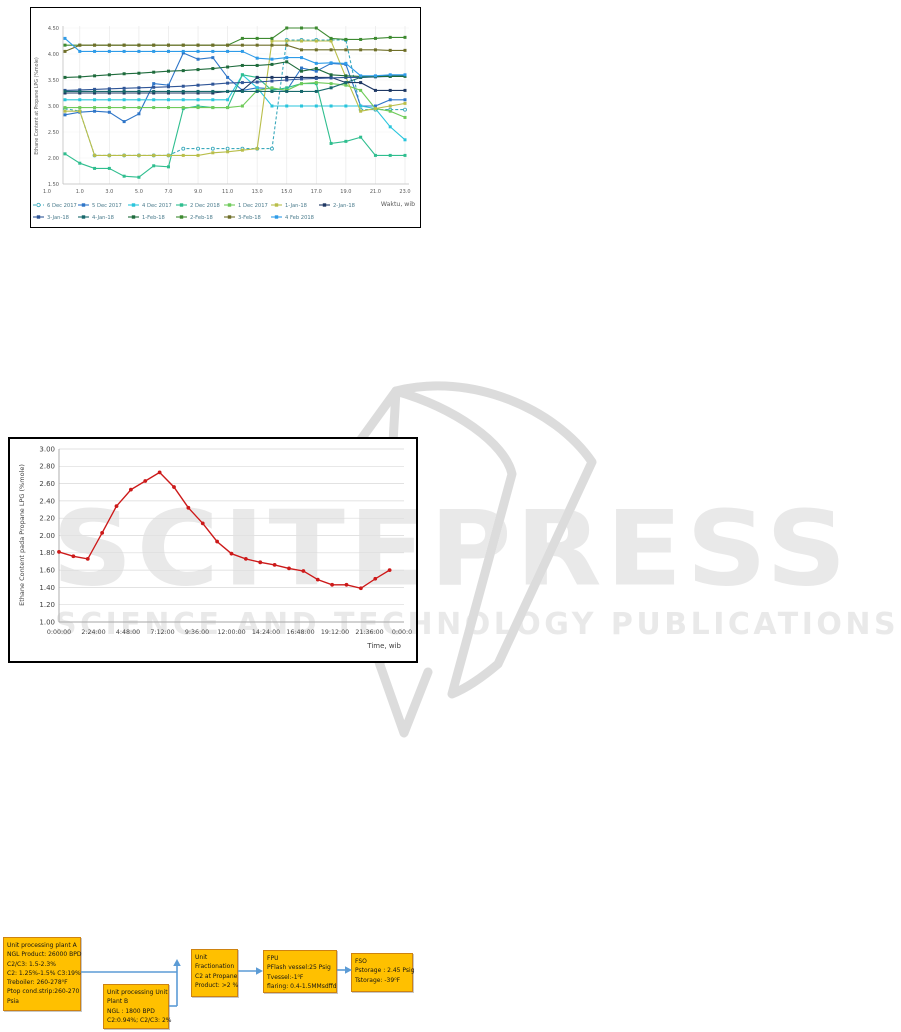 The height and width of the screenshot is (1032, 901). I want to click on flow-box-line: PFlash vessel:25 Psig, so click(299, 968).